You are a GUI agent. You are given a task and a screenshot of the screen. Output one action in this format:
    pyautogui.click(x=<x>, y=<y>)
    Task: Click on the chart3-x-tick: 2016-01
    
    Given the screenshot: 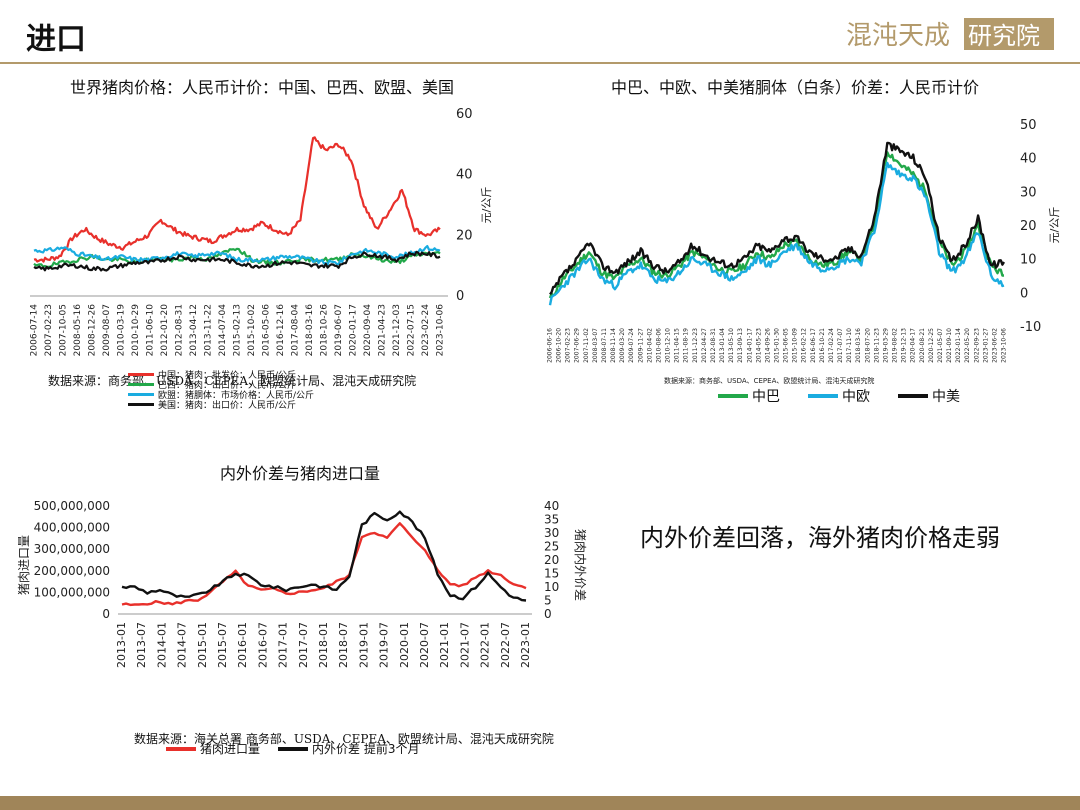 What is the action you would take?
    pyautogui.click(x=242, y=645)
    